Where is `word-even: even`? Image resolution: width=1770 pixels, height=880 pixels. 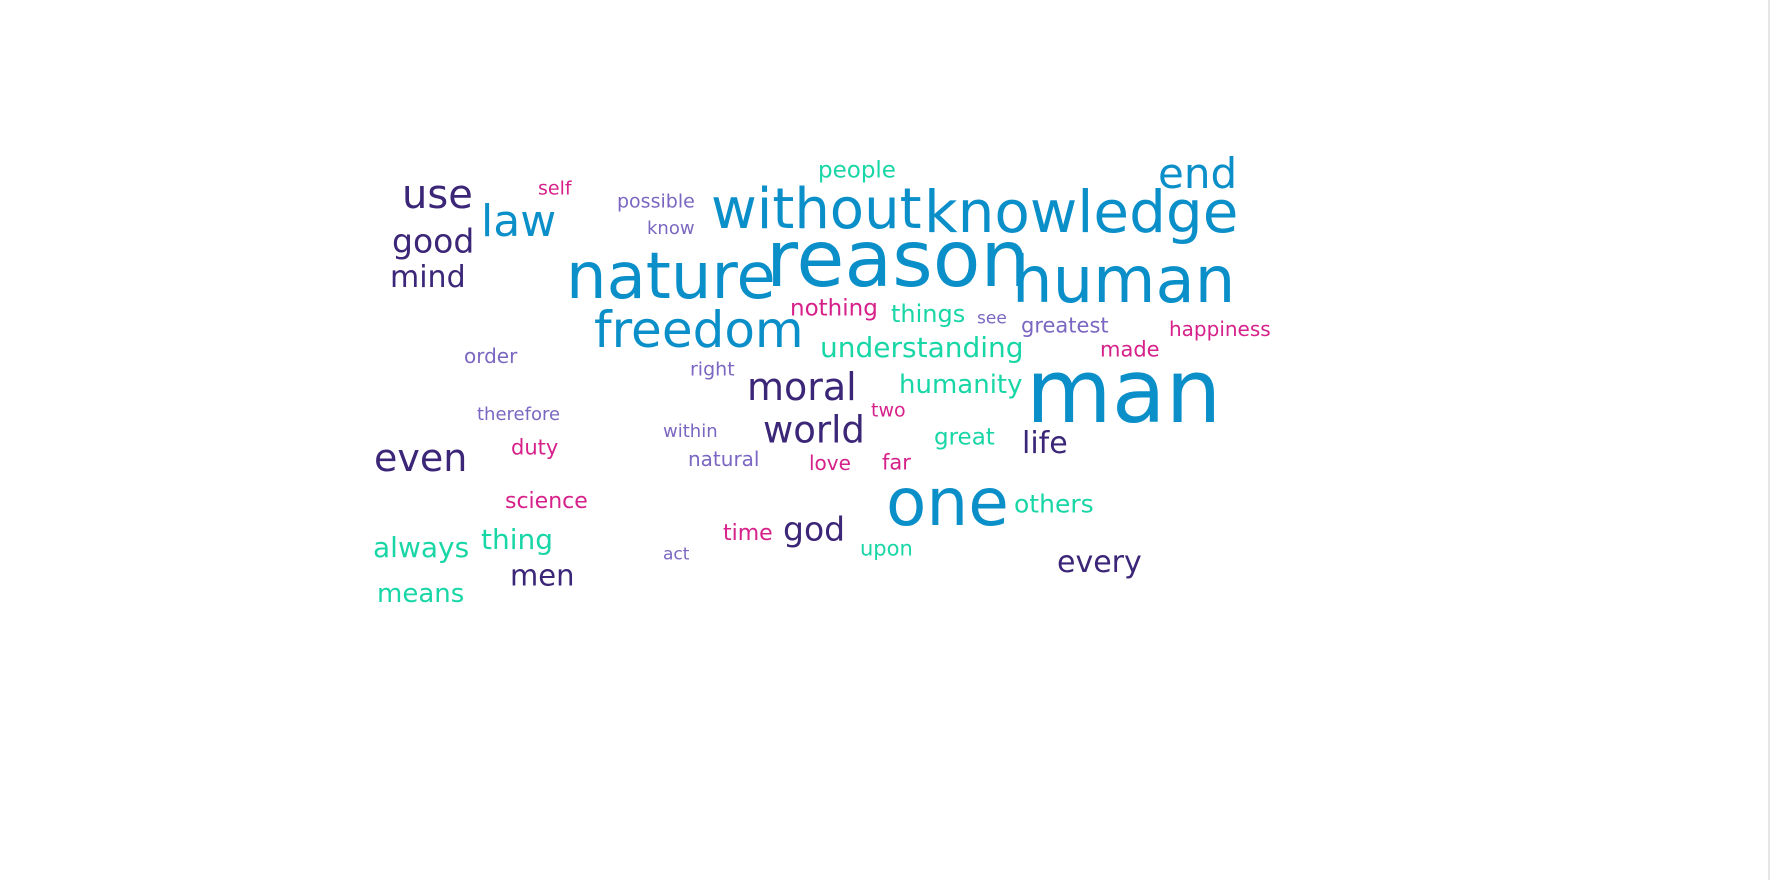 word-even: even is located at coordinates (421, 458).